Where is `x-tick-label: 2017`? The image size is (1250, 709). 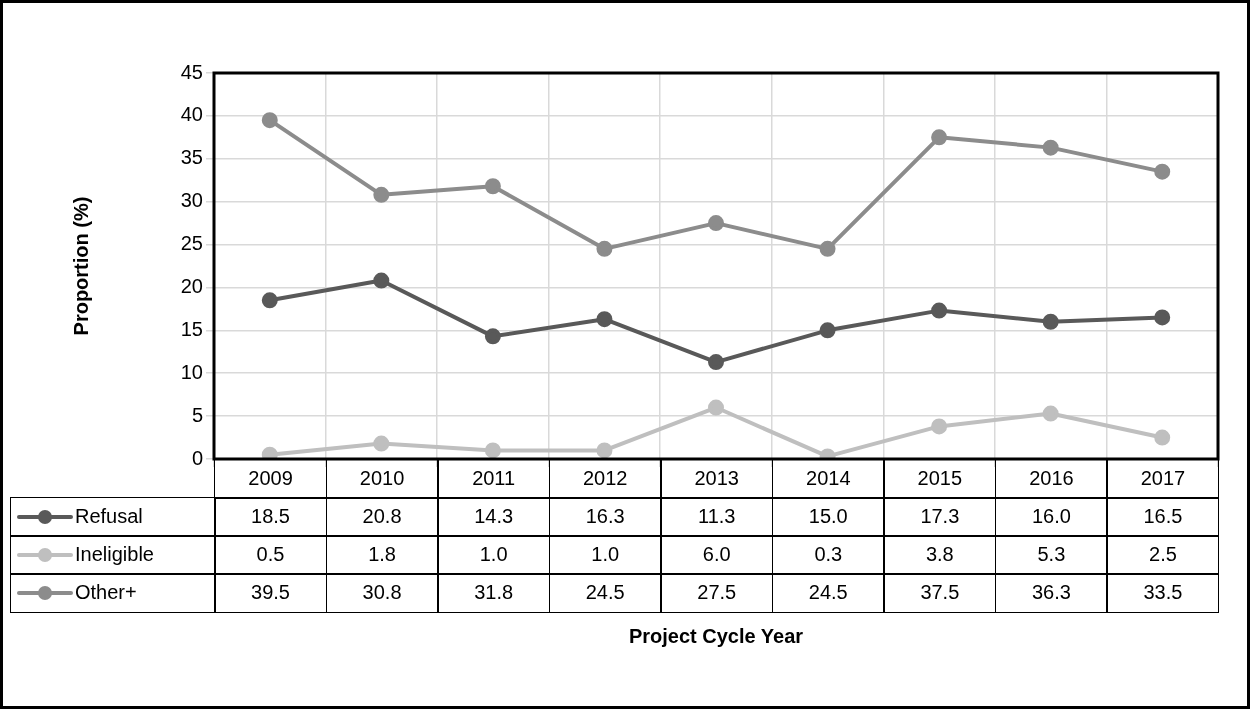
x-tick-label: 2017 is located at coordinates (1163, 479).